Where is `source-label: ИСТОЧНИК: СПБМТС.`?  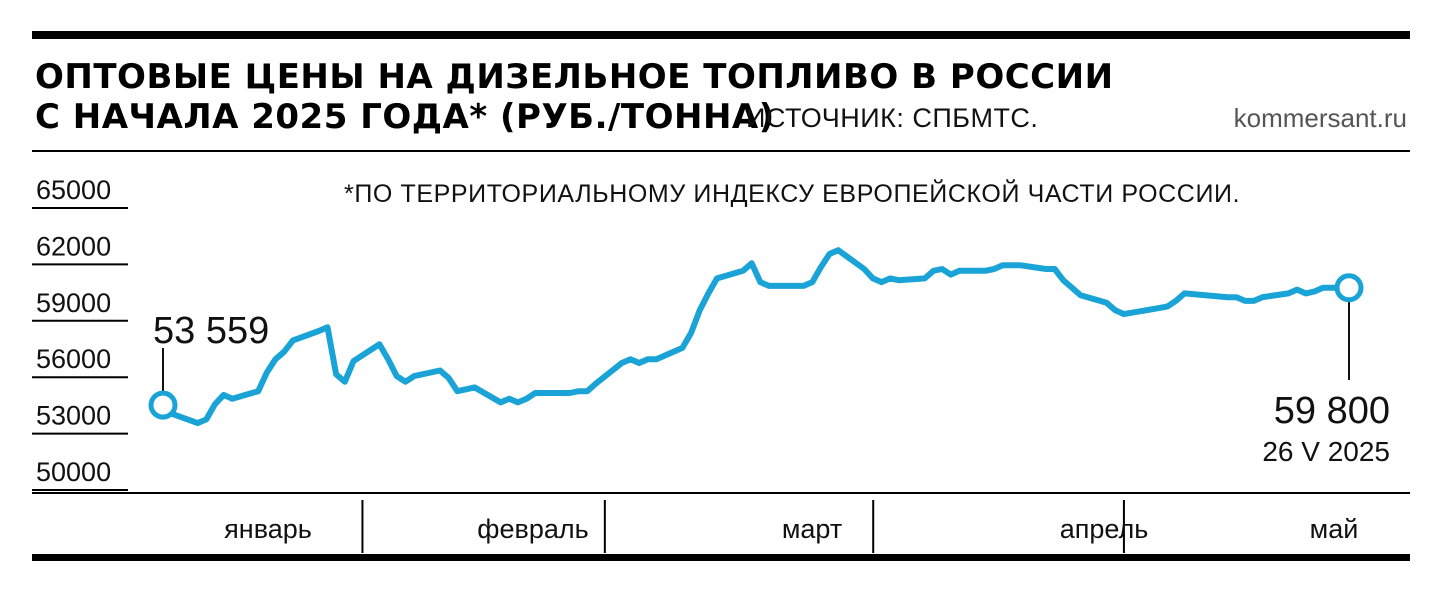 source-label: ИСТОЧНИК: СПБМТС. is located at coordinates (892, 118).